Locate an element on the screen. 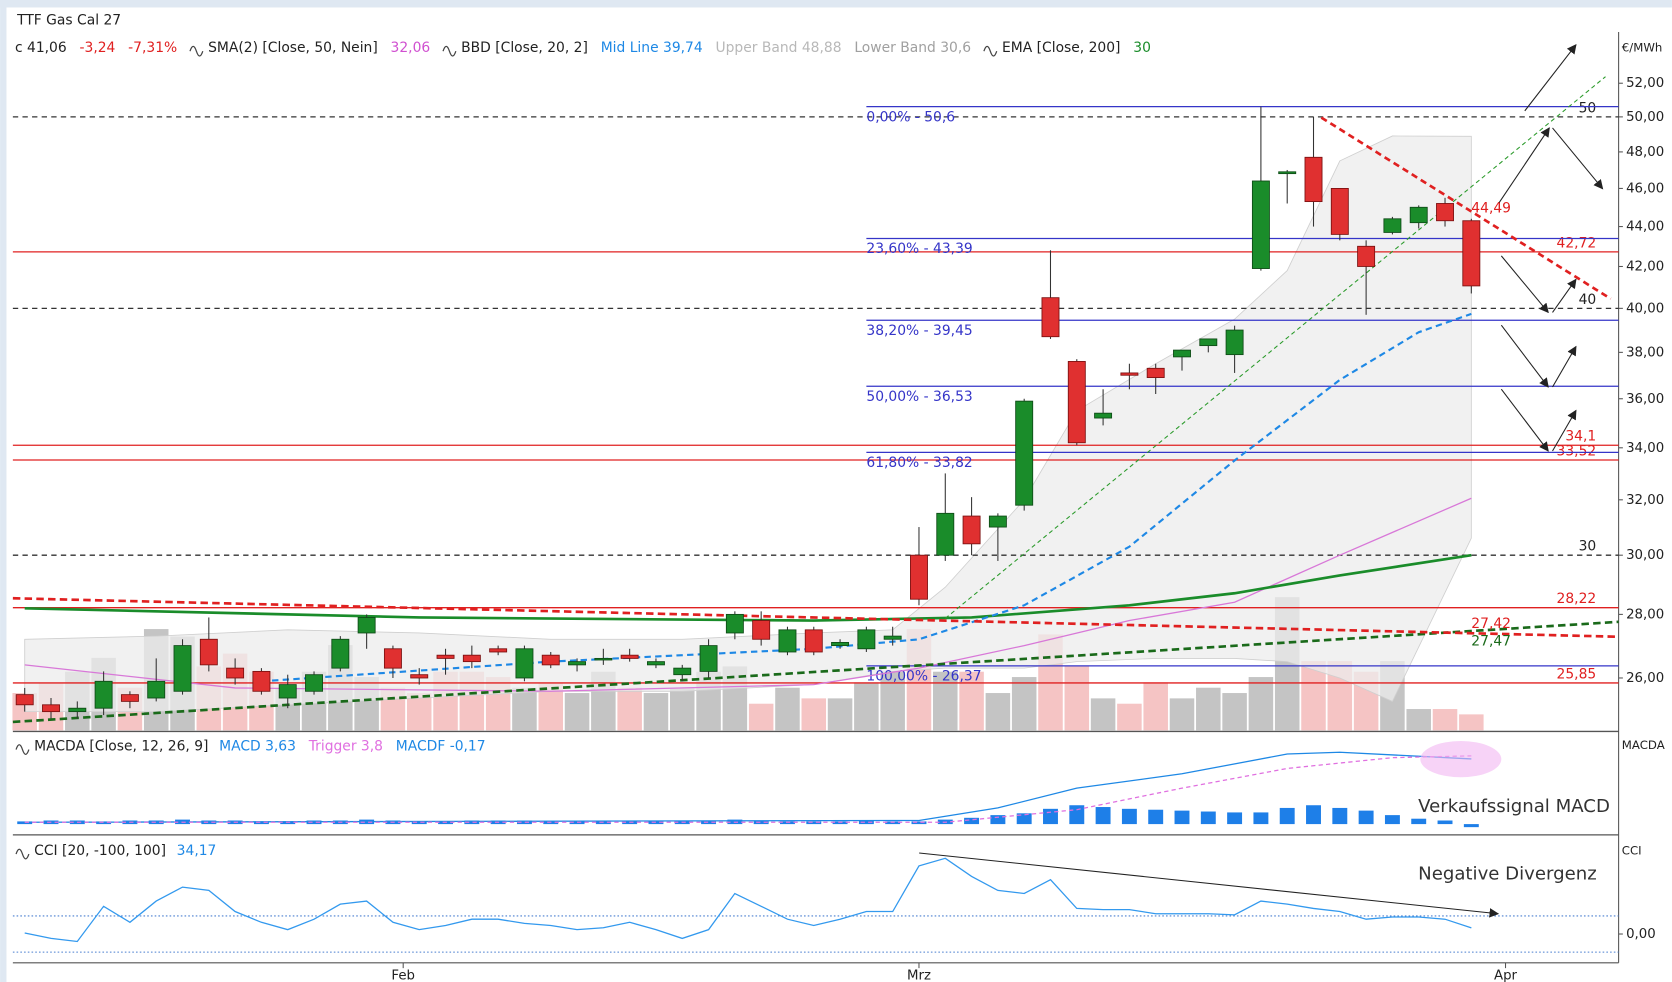 This screenshot has height=982, width=1672. y-tick-label: 42,00 is located at coordinates (1645, 266).